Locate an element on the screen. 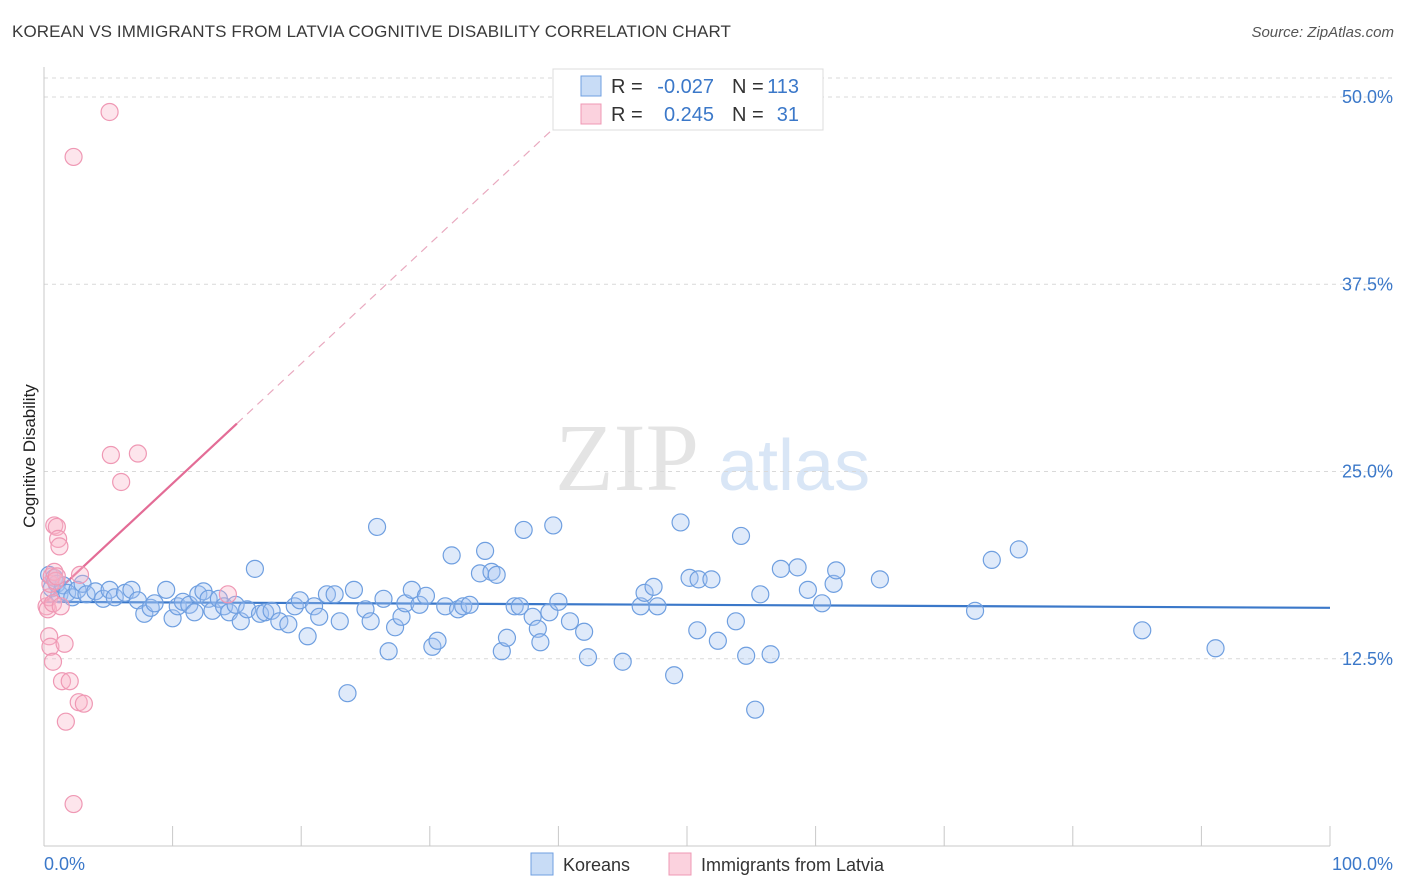 The width and height of the screenshot is (1406, 892). legend-bottom: Koreans Immigrants from Latvia is located at coordinates (707, 864).